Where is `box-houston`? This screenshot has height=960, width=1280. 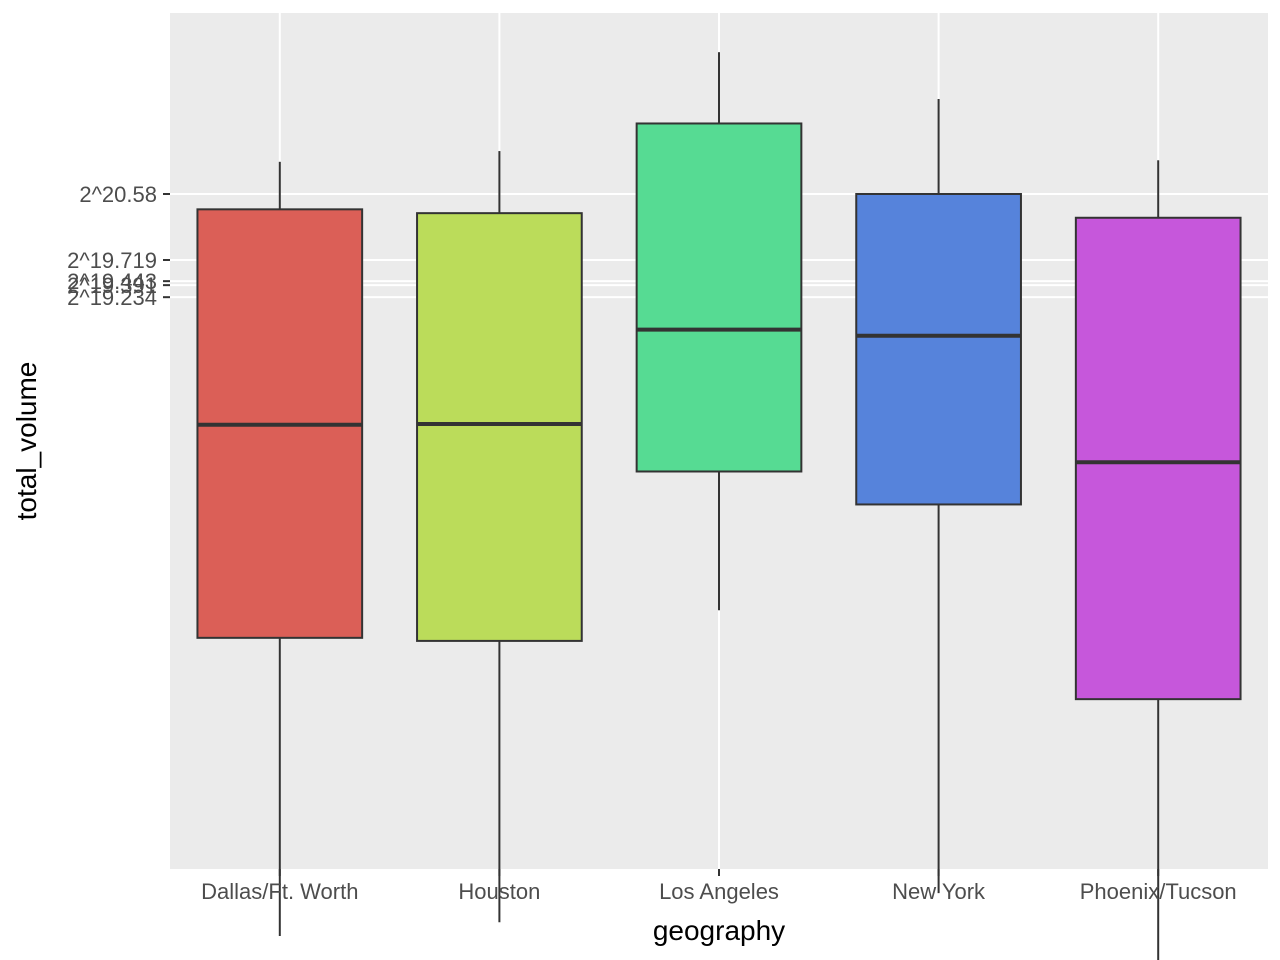 box-houston is located at coordinates (499, 537).